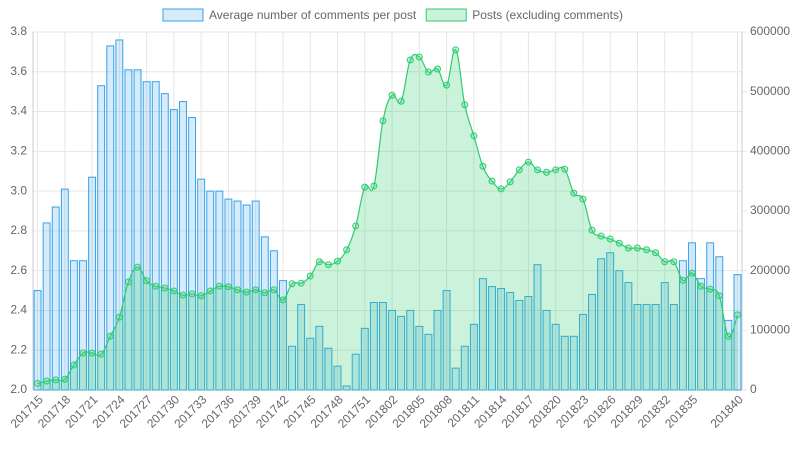 The width and height of the screenshot is (798, 450). I want to click on y-tick-label: 3.8, so click(18, 31).